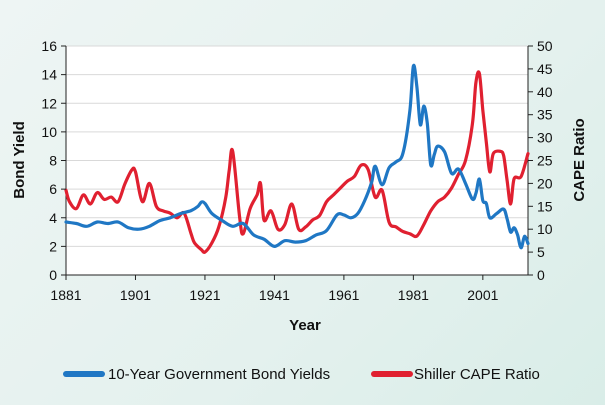 This screenshot has height=405, width=605. I want to click on right-tick-label: 15, so click(545, 206).